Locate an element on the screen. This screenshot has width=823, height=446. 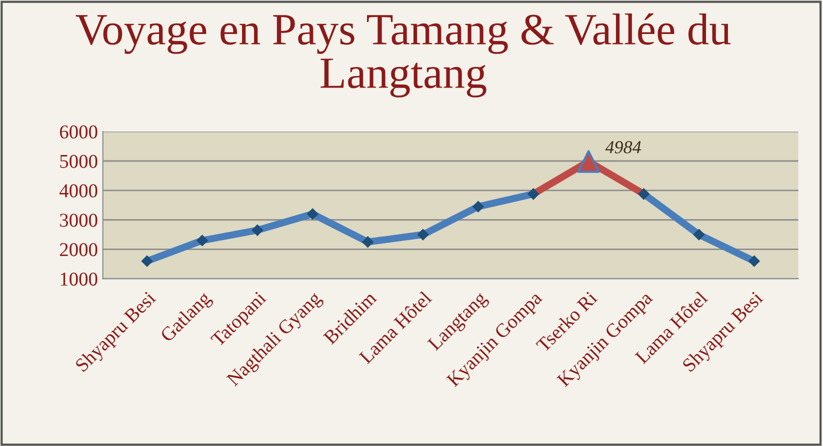
y-tick-label: 3000 is located at coordinates (79, 220).